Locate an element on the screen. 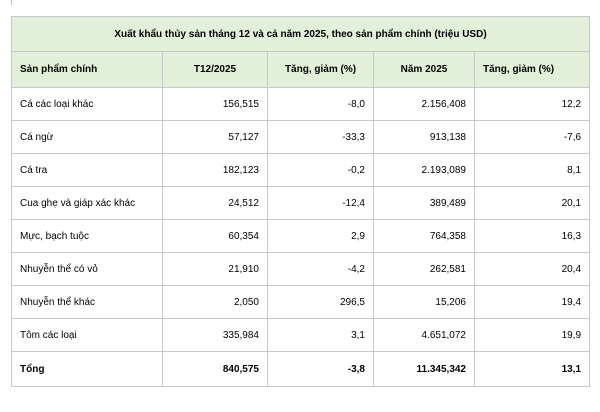 The width and height of the screenshot is (600, 412). month-change-cell: 2,9 is located at coordinates (320, 236).